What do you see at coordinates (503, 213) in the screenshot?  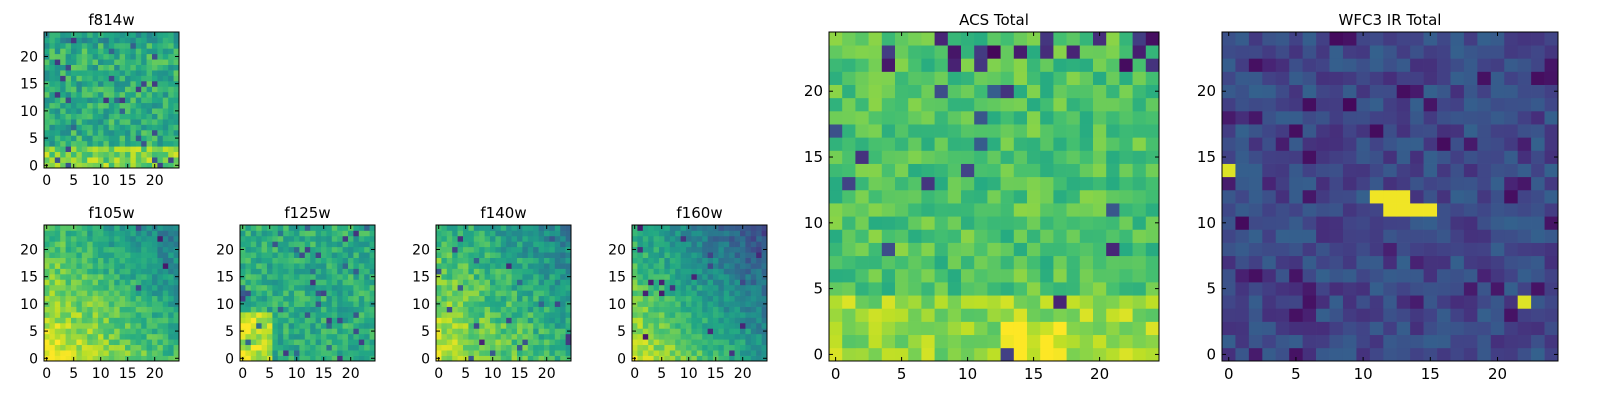 I see `panel-title: f140w` at bounding box center [503, 213].